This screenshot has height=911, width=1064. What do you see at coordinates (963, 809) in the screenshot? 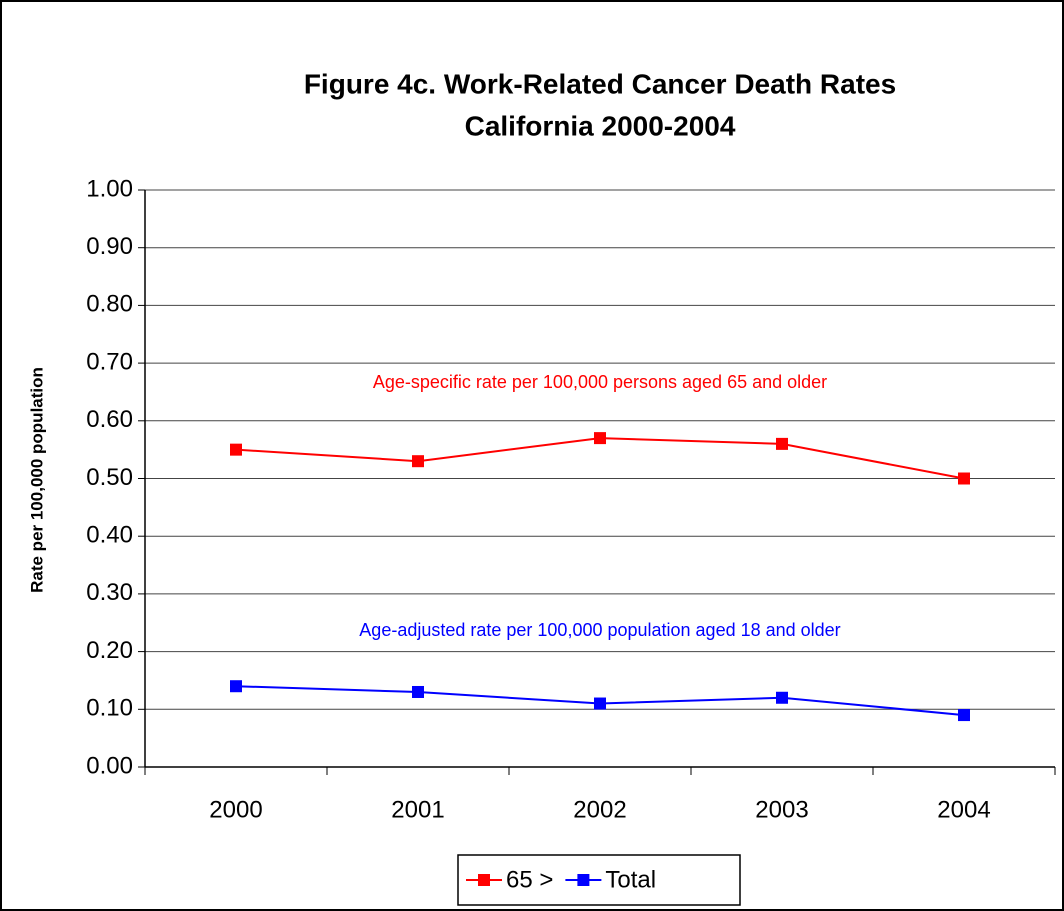
I see `x-tick-label: 2004` at bounding box center [963, 809].